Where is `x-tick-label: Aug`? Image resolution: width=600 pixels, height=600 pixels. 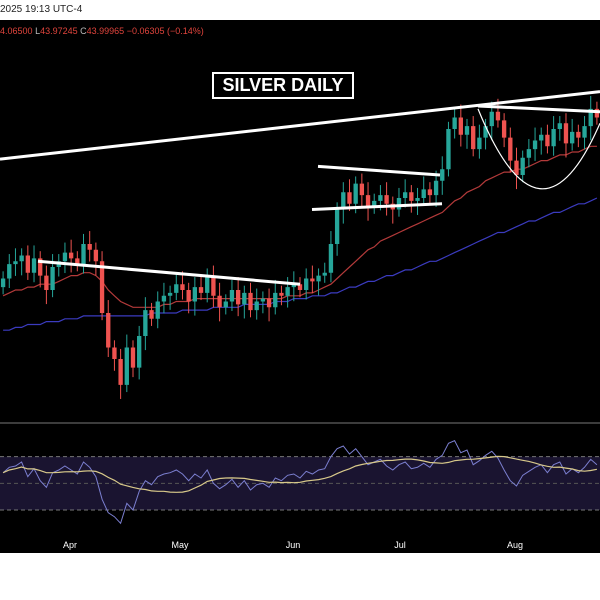
x-tick-label: Aug is located at coordinates (515, 545).